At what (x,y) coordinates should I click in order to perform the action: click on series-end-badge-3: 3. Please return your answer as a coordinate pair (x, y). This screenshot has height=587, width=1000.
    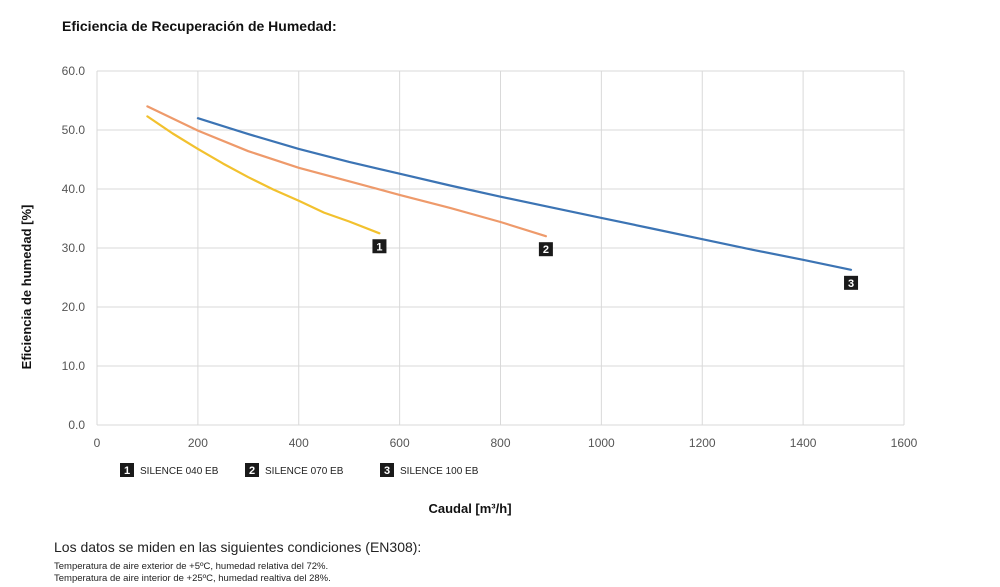
    Looking at the image, I should click on (851, 282).